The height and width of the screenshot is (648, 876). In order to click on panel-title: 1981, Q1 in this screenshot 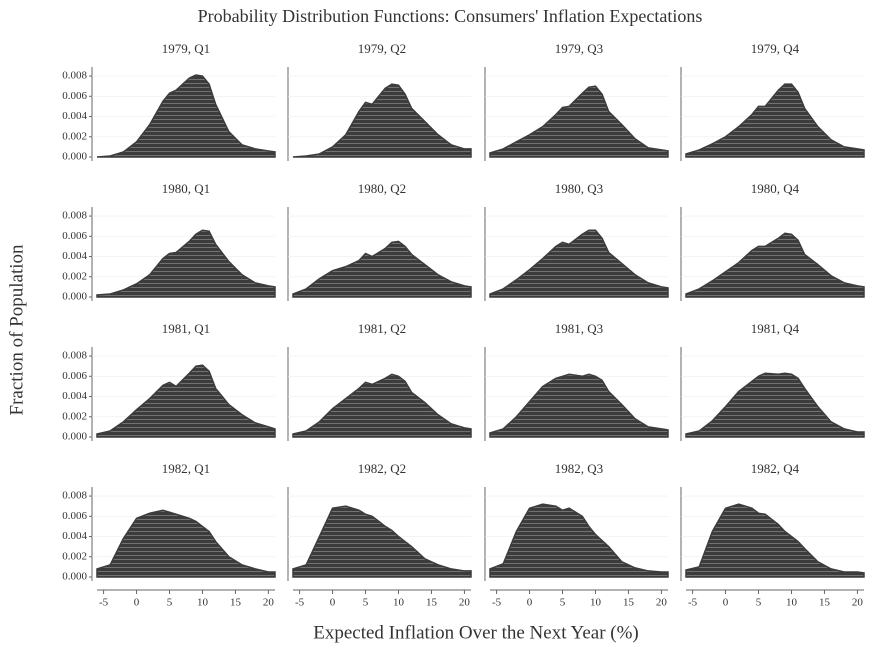, I will do `click(186, 328)`.